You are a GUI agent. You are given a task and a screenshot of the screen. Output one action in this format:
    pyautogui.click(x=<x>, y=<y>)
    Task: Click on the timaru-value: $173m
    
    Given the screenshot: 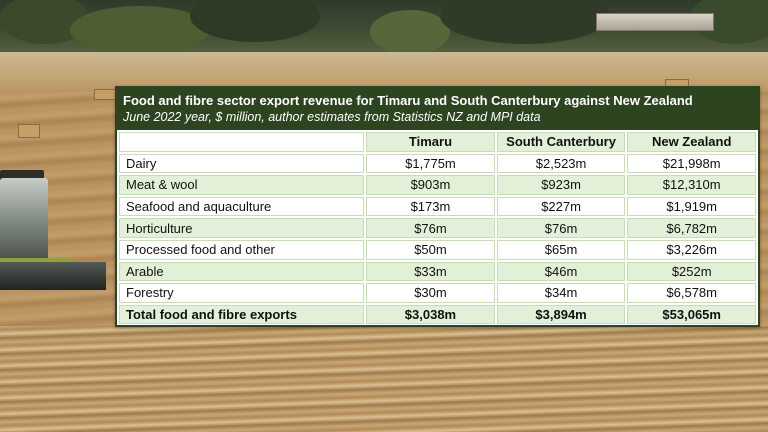 What is the action you would take?
    pyautogui.click(x=430, y=206)
    